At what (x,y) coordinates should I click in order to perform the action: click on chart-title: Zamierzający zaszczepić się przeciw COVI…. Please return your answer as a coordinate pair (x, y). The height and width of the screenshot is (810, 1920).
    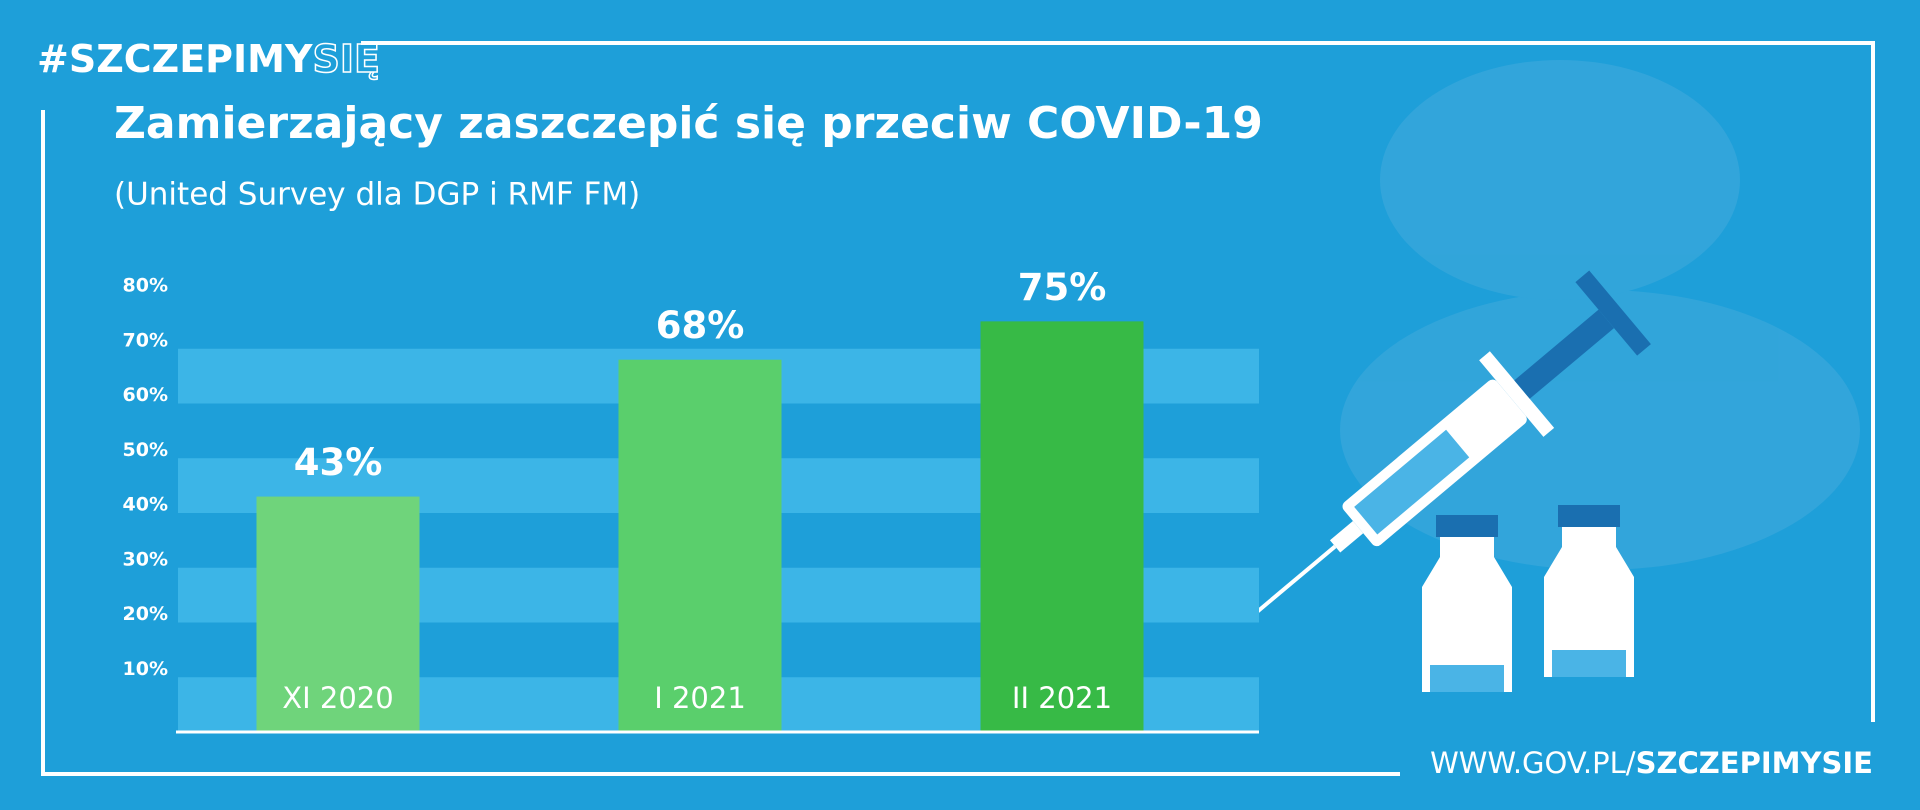
    Looking at the image, I should click on (688, 123).